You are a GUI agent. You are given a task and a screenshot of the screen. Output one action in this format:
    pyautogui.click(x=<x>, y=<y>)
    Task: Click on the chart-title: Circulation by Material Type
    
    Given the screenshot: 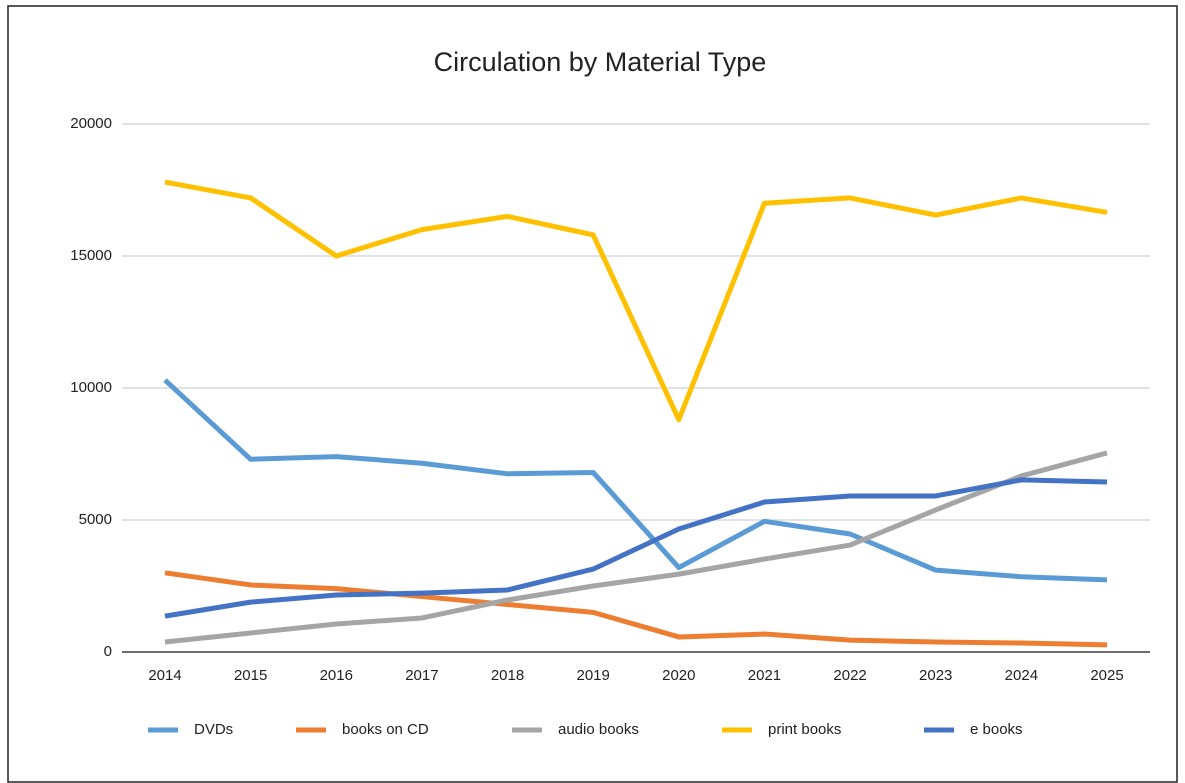 What is the action you would take?
    pyautogui.click(x=600, y=62)
    